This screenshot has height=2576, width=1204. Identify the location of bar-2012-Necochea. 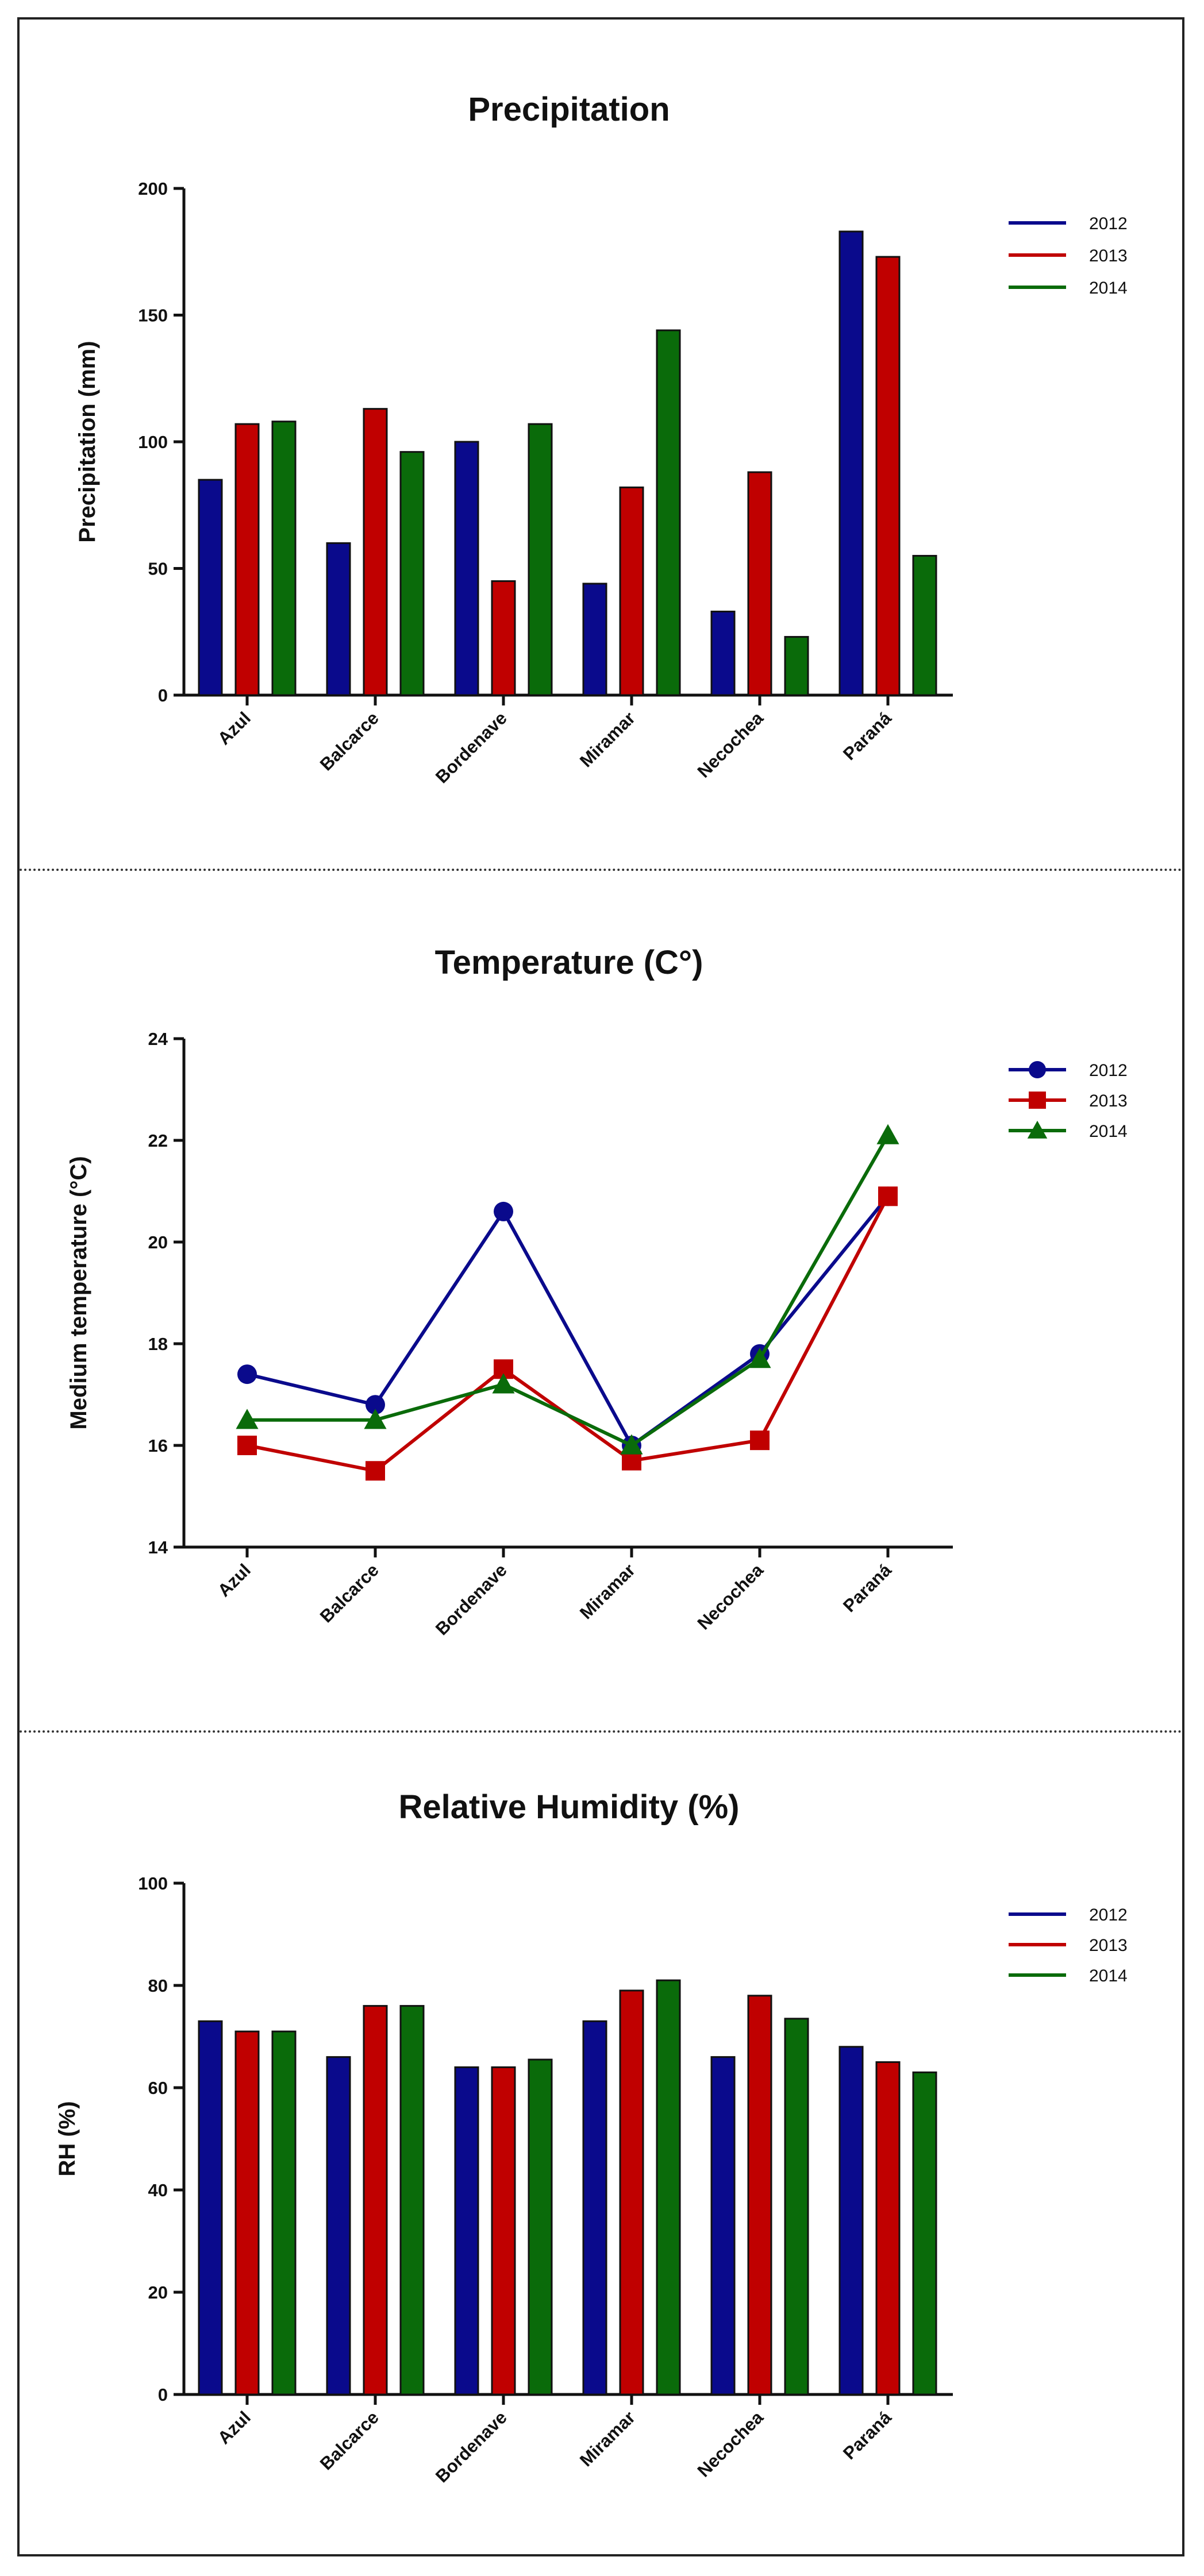
(723, 653).